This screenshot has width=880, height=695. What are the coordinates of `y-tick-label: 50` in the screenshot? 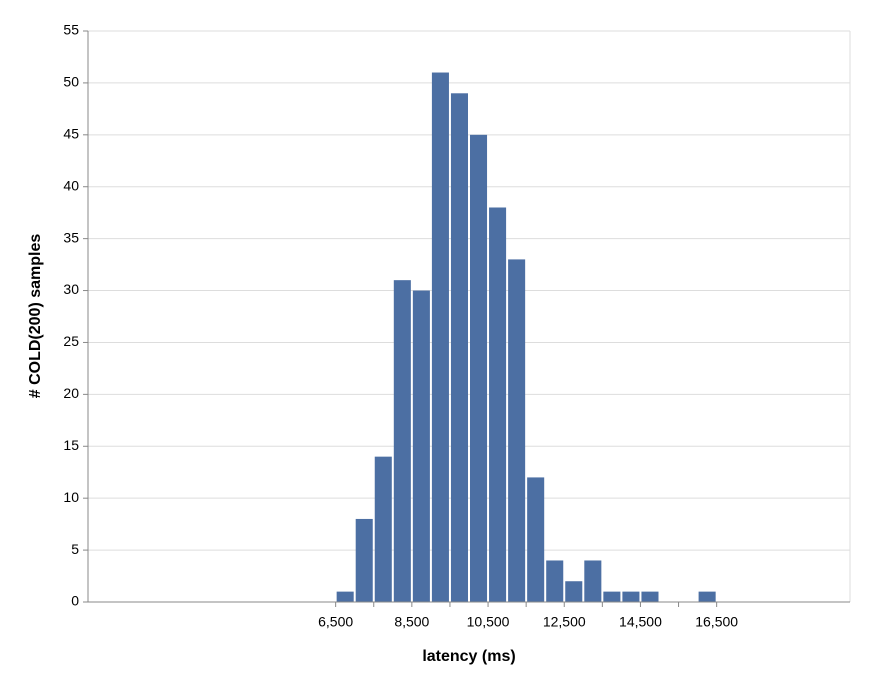 It's located at (71, 82).